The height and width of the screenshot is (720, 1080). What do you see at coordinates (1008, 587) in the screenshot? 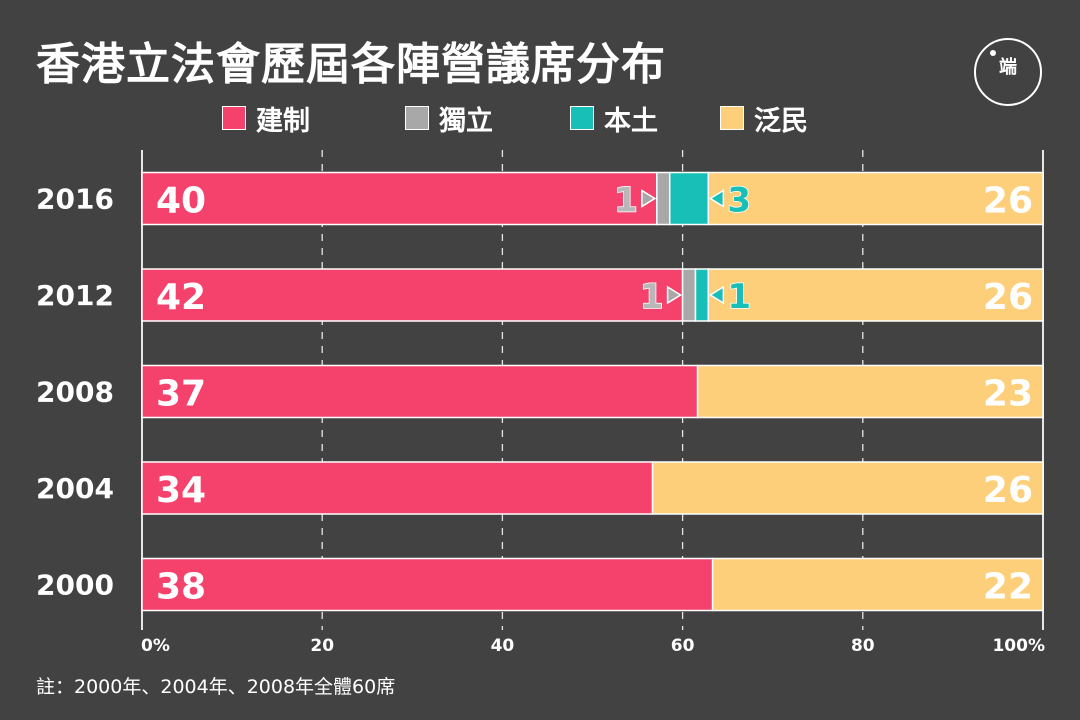
I see `data-label: 22` at bounding box center [1008, 587].